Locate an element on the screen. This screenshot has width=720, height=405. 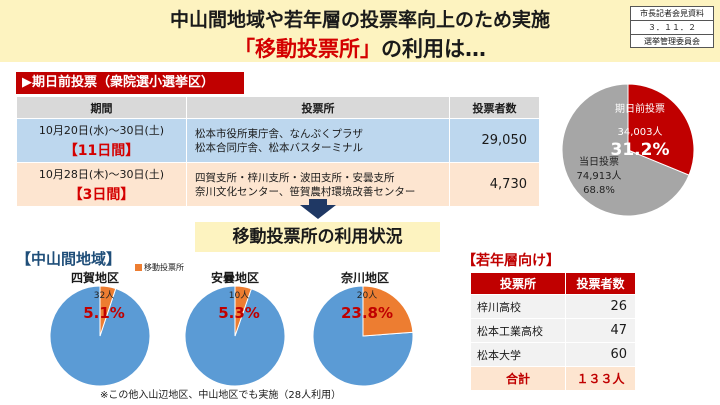
pie-legend: 移動投票所 is located at coordinates (159, 267).